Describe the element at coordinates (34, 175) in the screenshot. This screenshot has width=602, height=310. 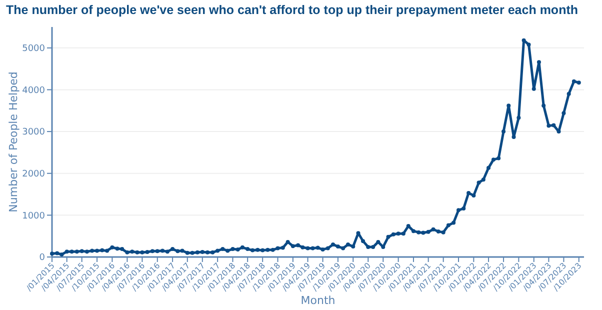
I see `y-tick-label: 2000` at that location.